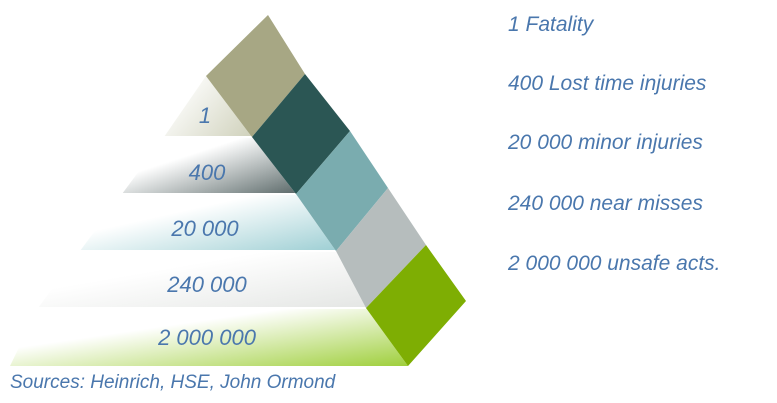 Image resolution: width=777 pixels, height=403 pixels. Describe the element at coordinates (551, 24) in the screenshot. I see `legend-item-fatality: 1 Fatality` at that location.